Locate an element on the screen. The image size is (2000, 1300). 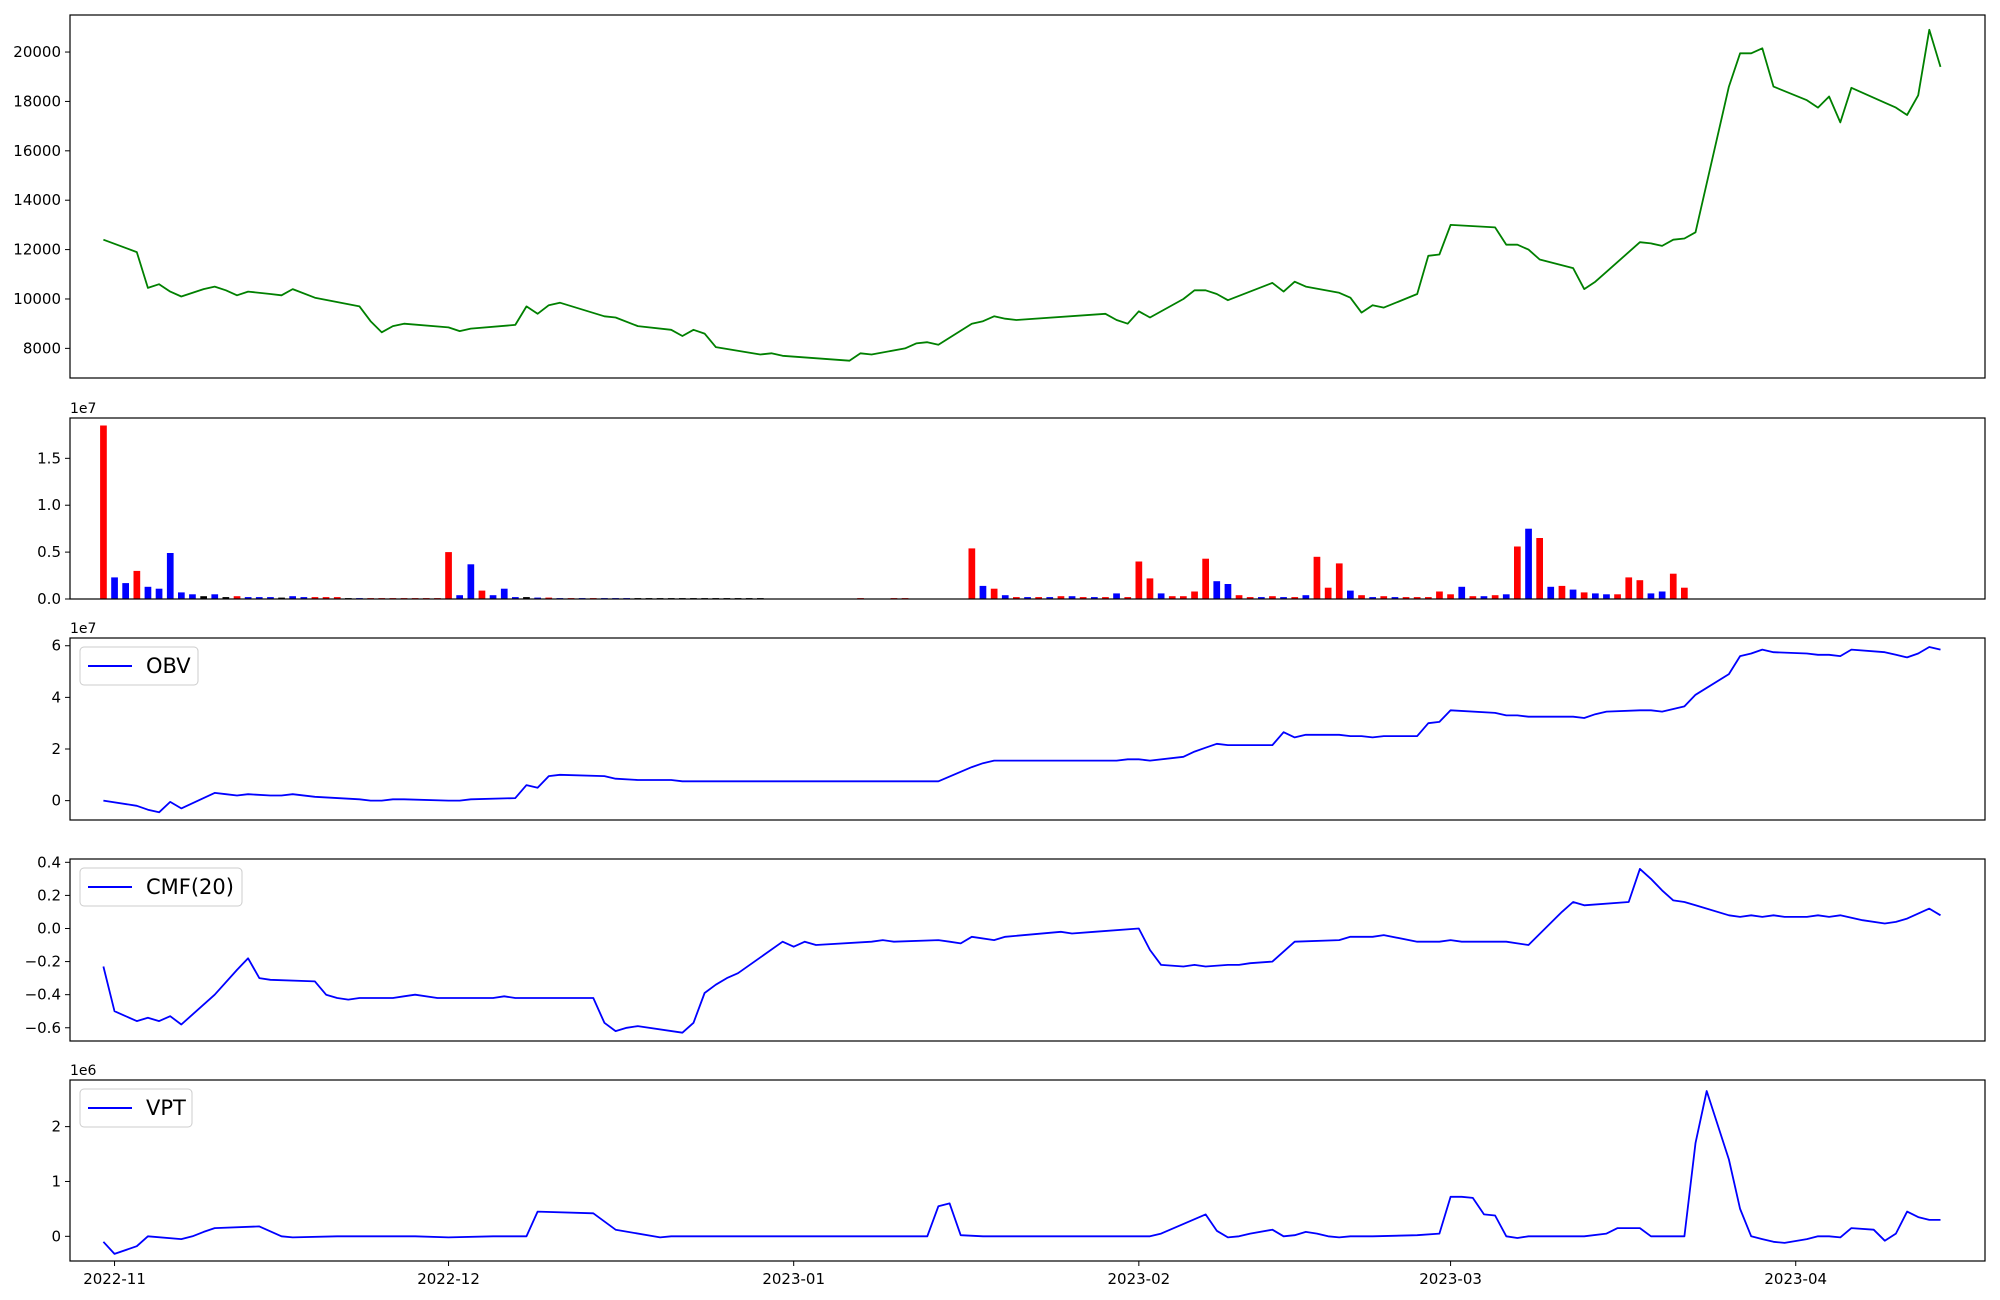
cmf-legend-label: CMF(20) is located at coordinates (190, 887).